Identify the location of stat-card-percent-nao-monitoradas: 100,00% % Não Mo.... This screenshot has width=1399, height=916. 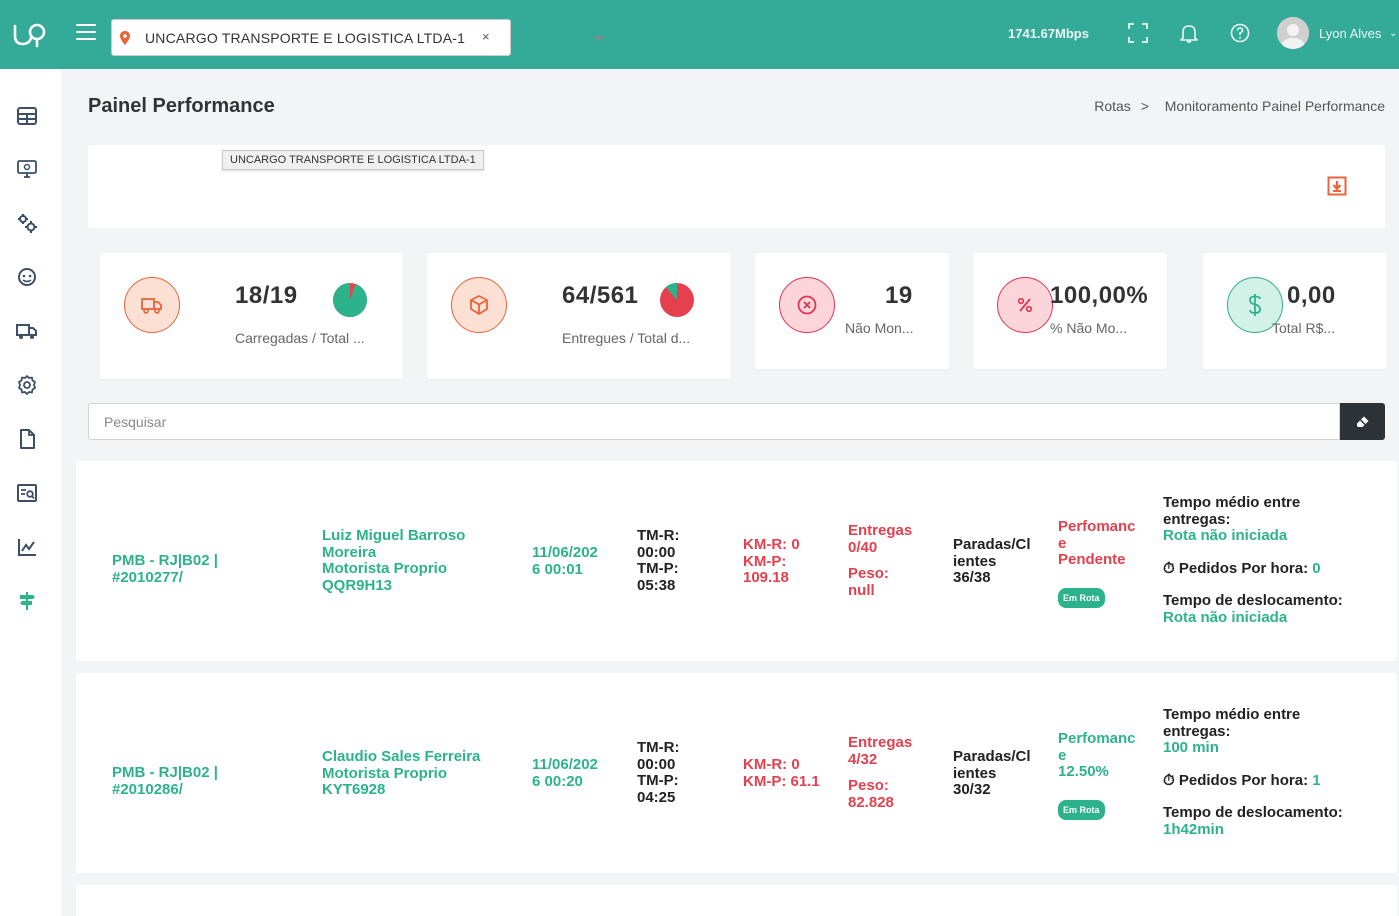
(1070, 311).